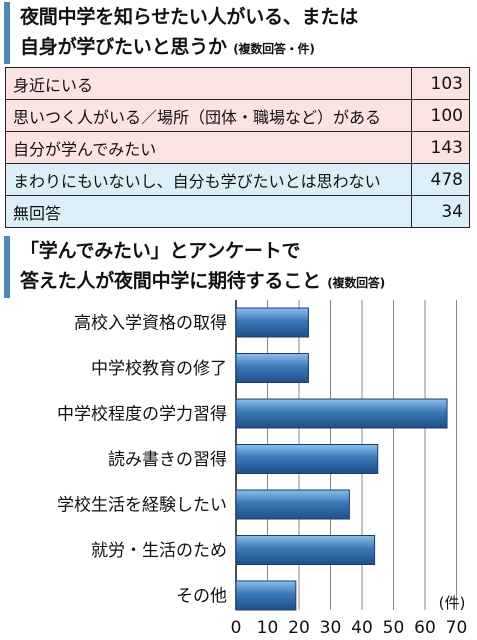  Describe the element at coordinates (268, 628) in the screenshot. I see `x-tick-label: 10` at that location.